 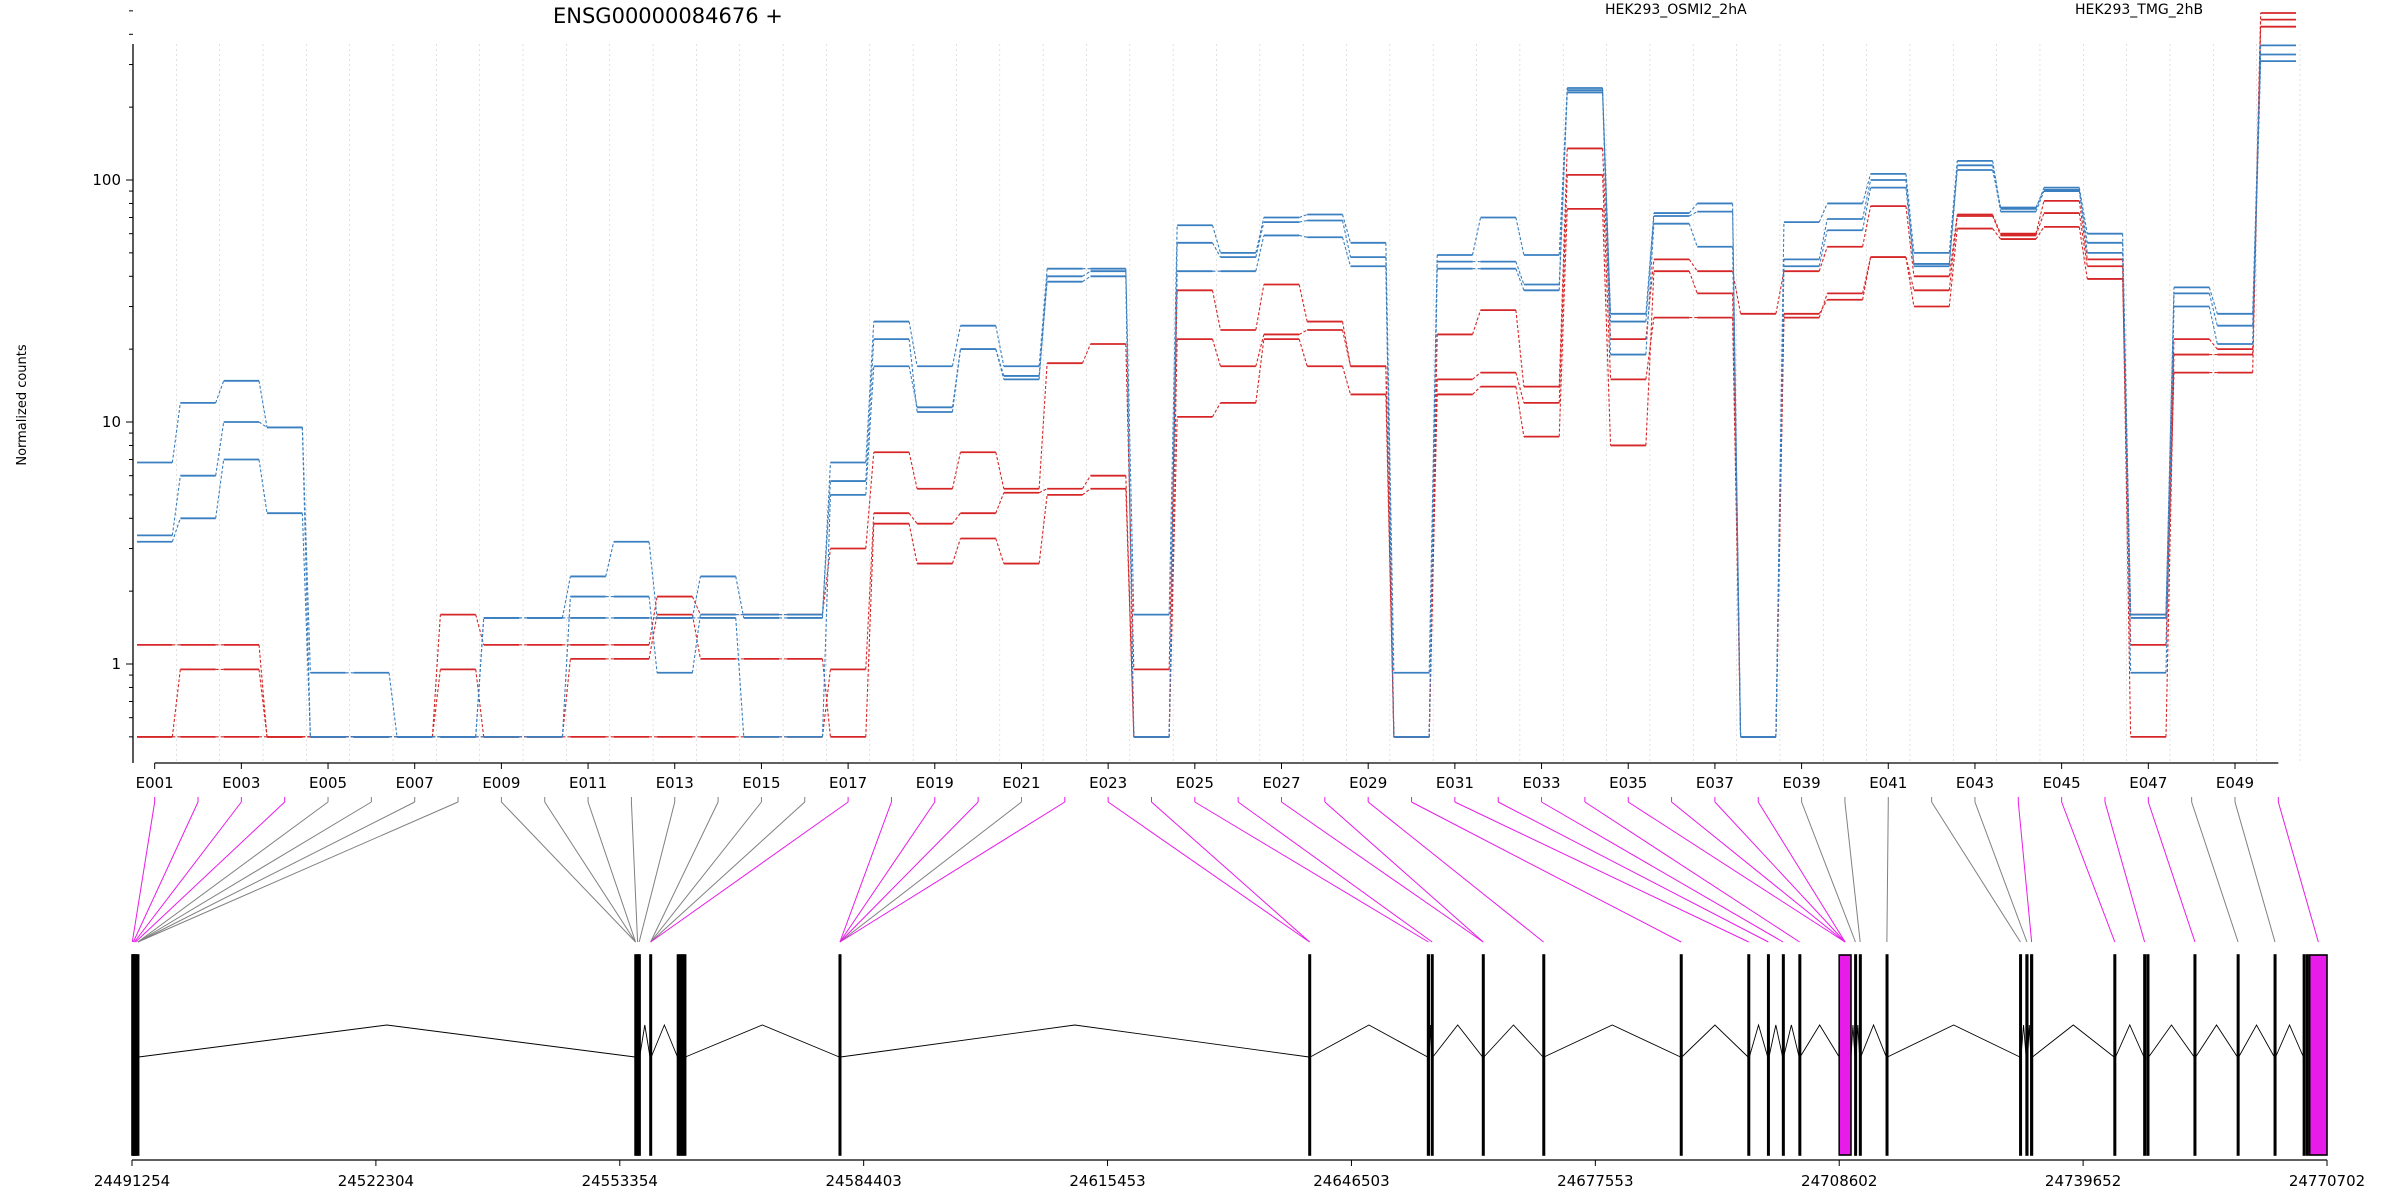 What do you see at coordinates (848, 783) in the screenshot?
I see `x-tick-label: E017` at bounding box center [848, 783].